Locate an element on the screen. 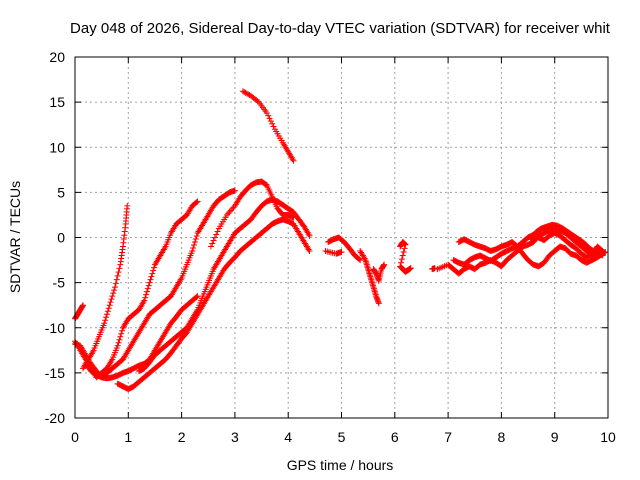 This screenshot has width=640, height=480. x-tick-label: 4 is located at coordinates (288, 437).